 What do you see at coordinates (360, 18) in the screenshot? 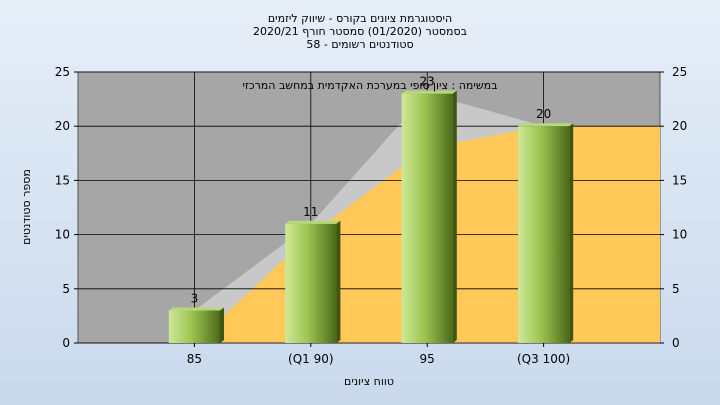
I see `chart-title-line-1: היסטוגרמת ציונים בקורס - שיווק ליזמים` at bounding box center [360, 18].